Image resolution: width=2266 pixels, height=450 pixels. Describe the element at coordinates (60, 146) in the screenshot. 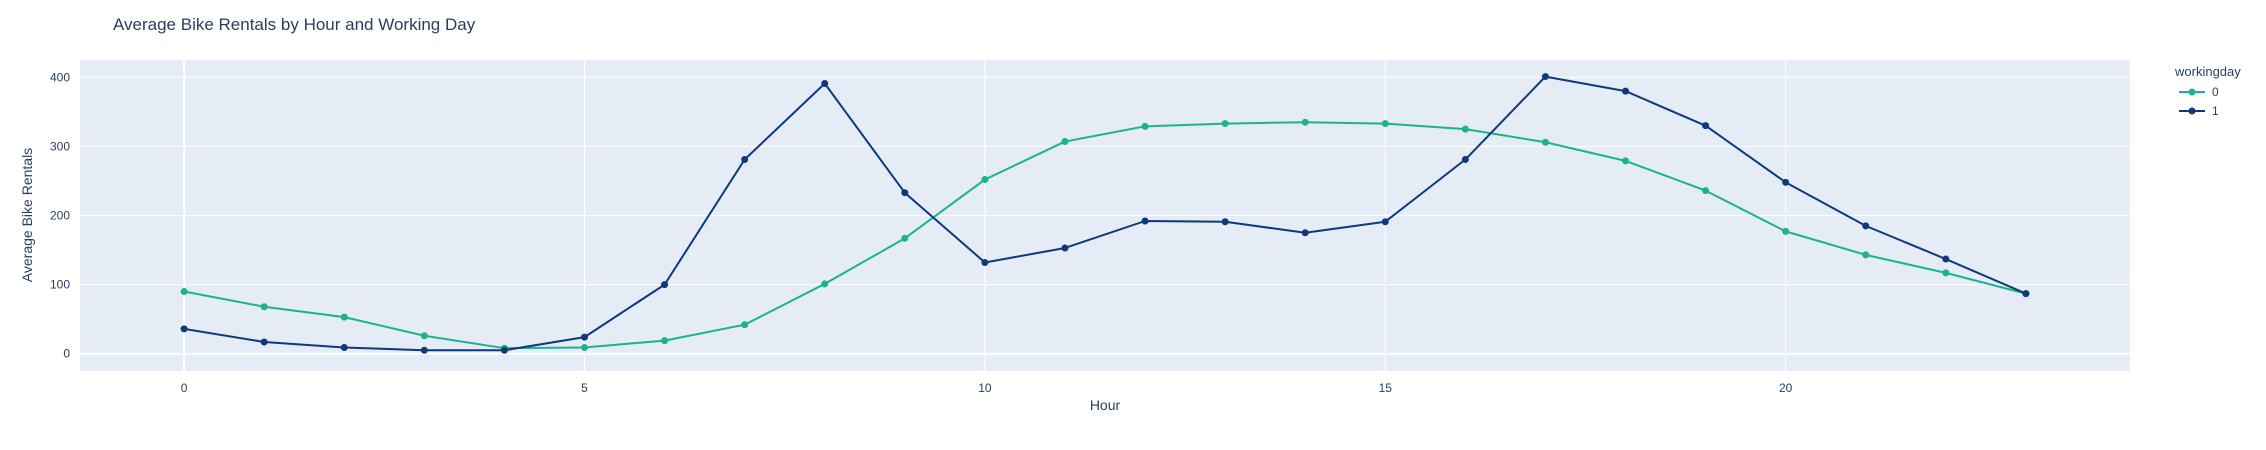

I see `y-tick-label: 300` at that location.